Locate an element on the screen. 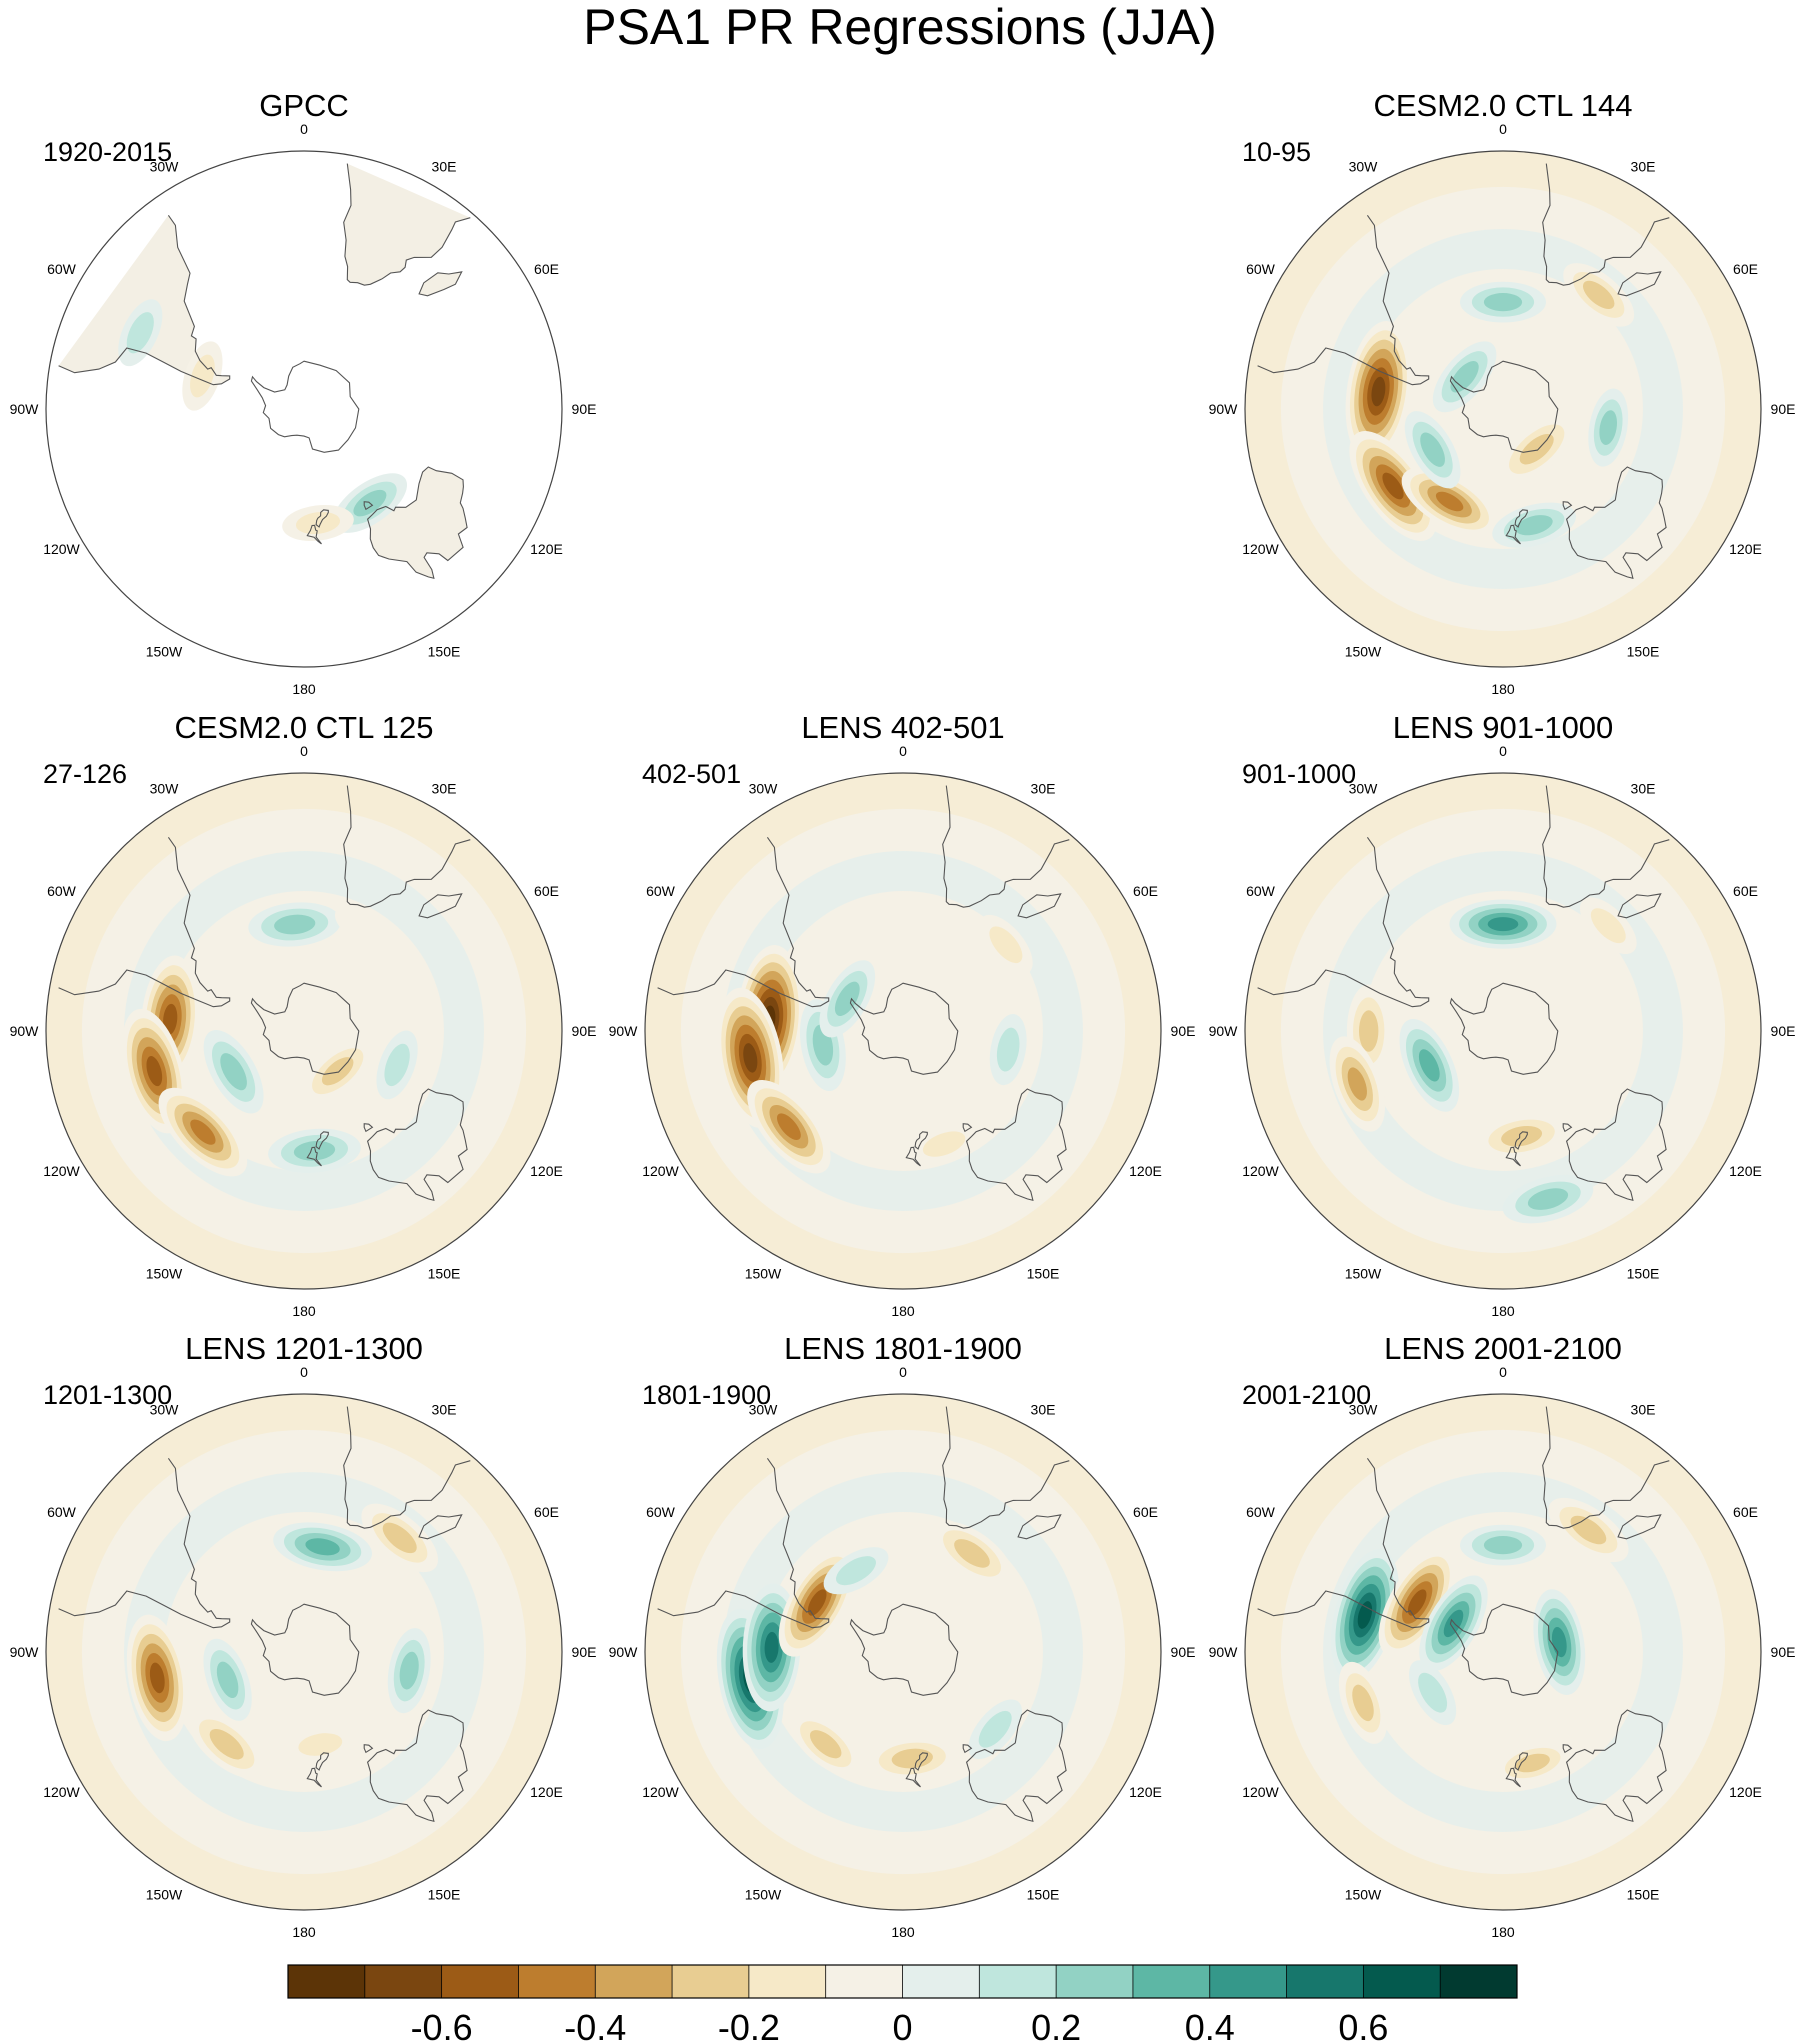 The image size is (1800, 2042). longitude-label: 30E is located at coordinates (1043, 789).